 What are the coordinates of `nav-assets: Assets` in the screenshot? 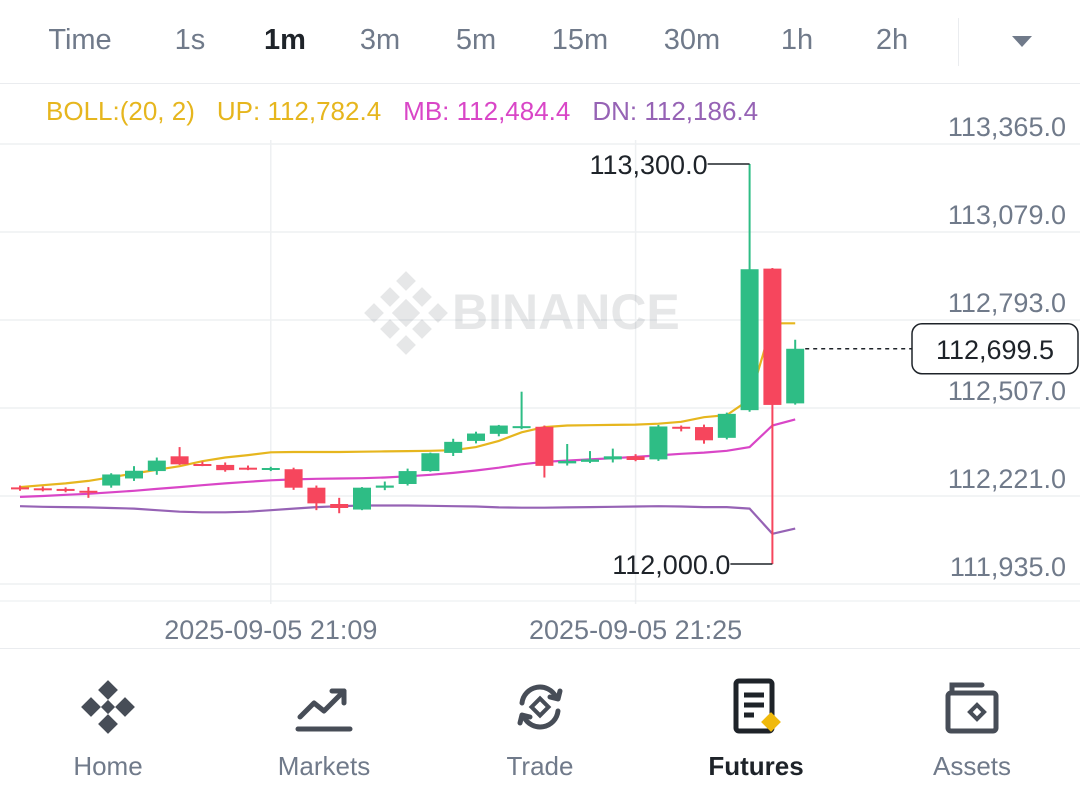 It's located at (972, 719).